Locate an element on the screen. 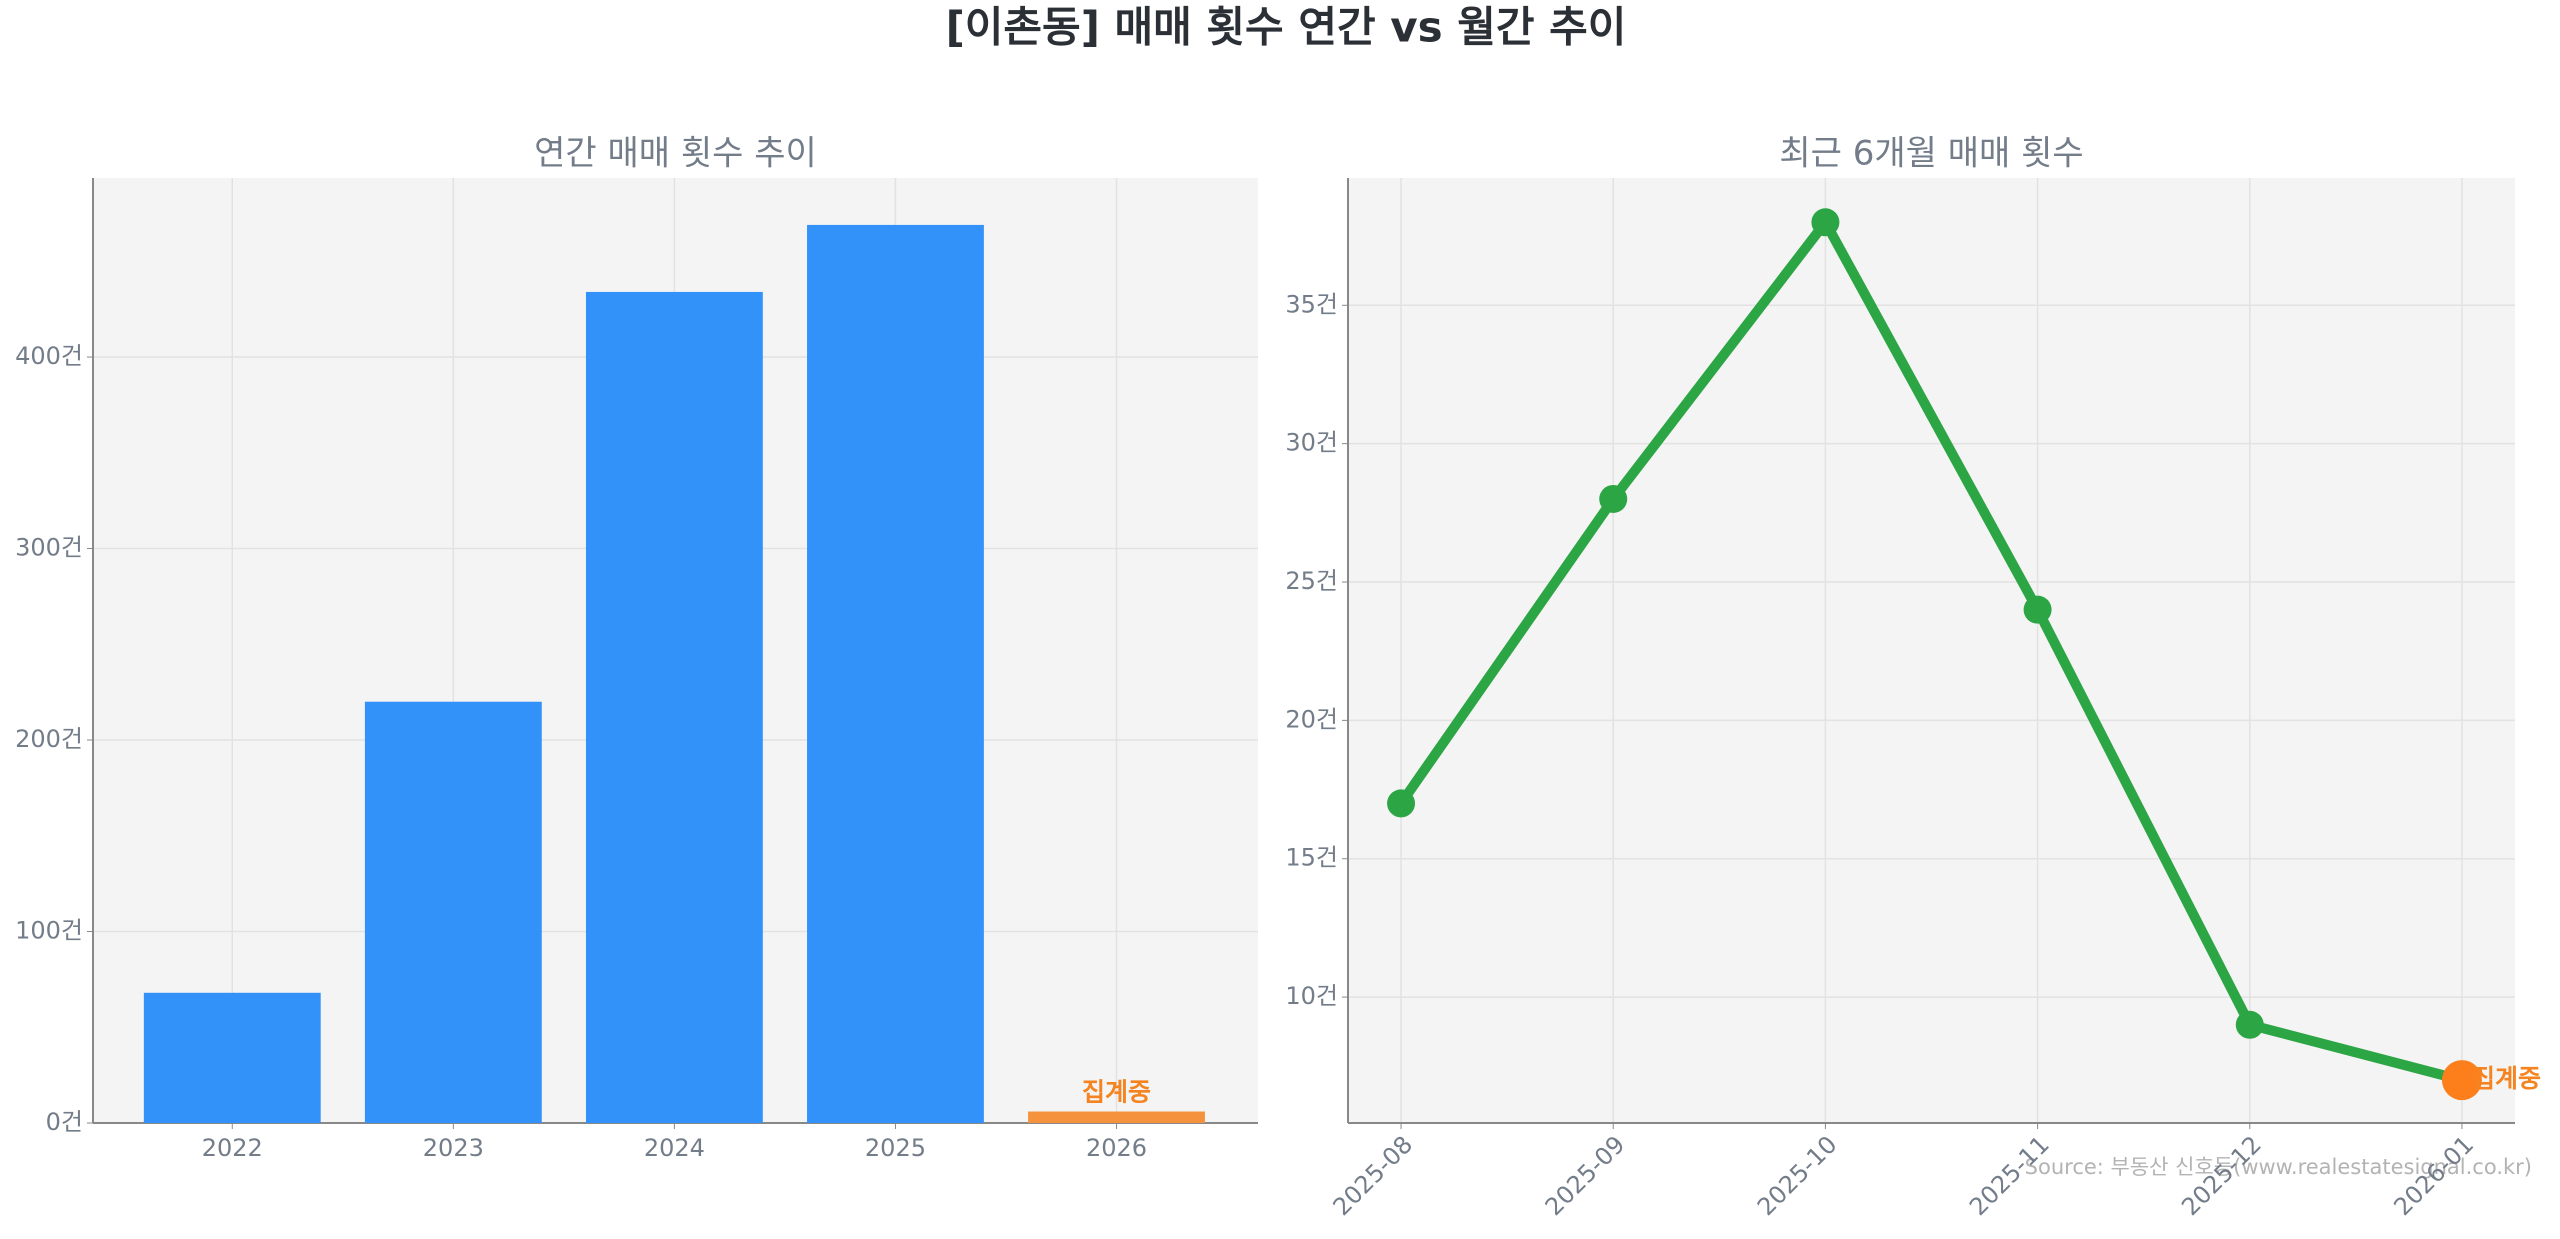 The height and width of the screenshot is (1239, 2560). y-tick-label: 25건 is located at coordinates (1311, 581).